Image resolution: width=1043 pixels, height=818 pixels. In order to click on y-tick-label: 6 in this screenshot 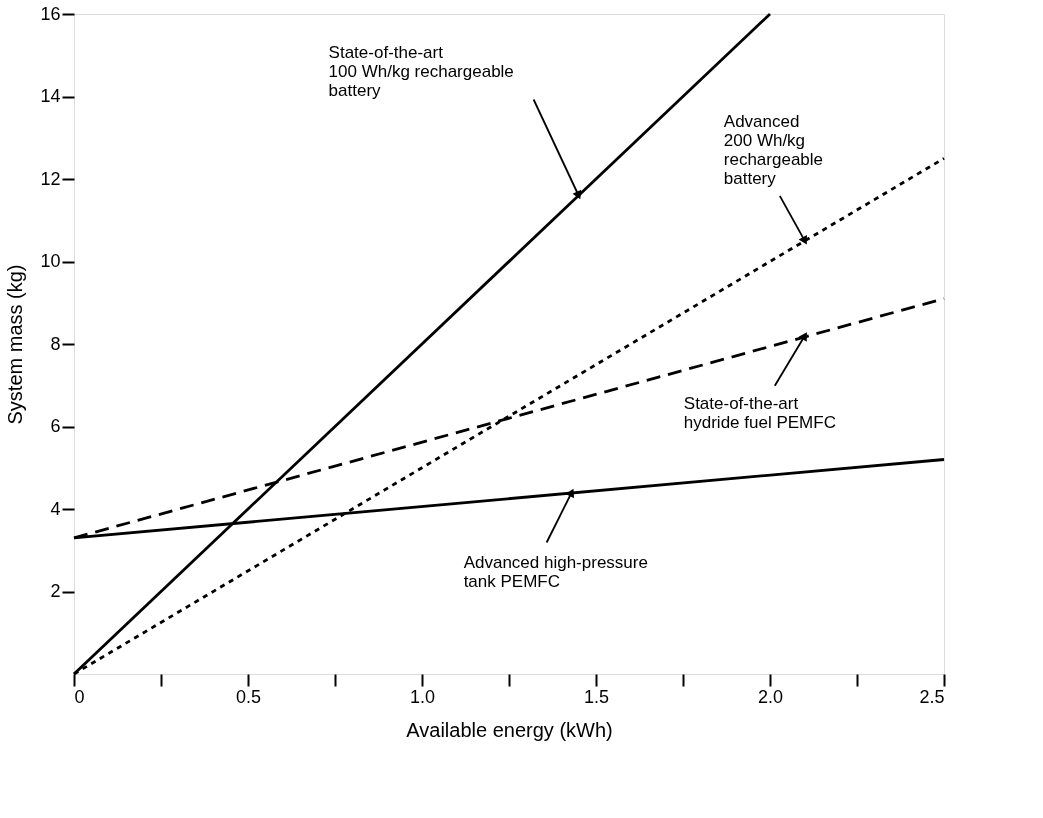, I will do `click(55, 426)`.